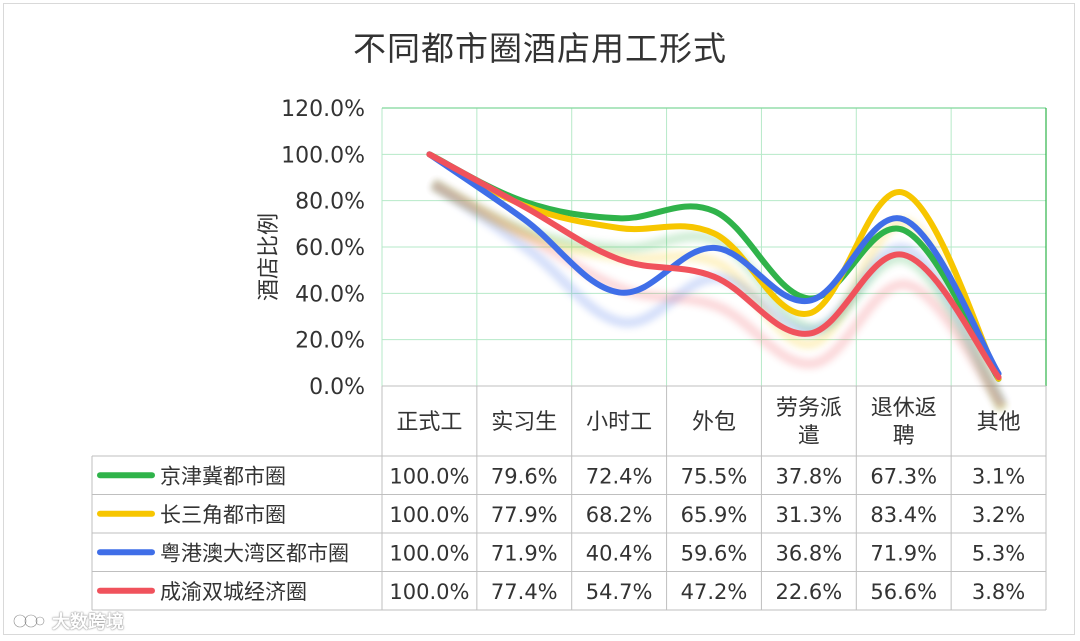 The width and height of the screenshot is (1080, 641). I want to click on table-value-cell: 77.9%, so click(524, 515).